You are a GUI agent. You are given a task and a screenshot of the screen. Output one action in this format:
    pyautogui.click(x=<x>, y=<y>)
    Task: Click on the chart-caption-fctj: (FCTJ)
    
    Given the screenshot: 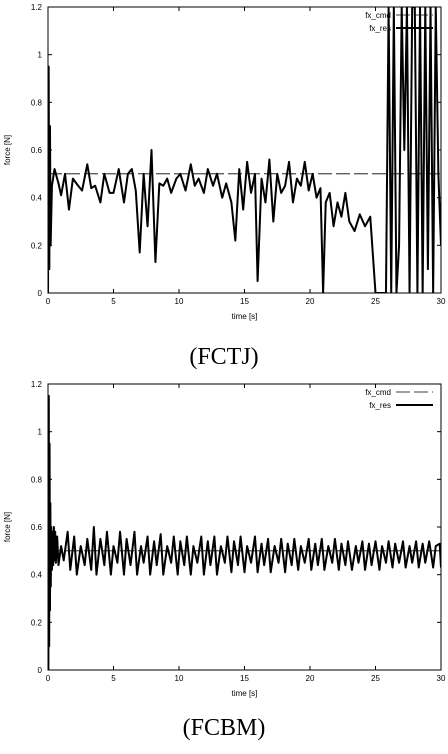 What is the action you would take?
    pyautogui.click(x=224, y=357)
    